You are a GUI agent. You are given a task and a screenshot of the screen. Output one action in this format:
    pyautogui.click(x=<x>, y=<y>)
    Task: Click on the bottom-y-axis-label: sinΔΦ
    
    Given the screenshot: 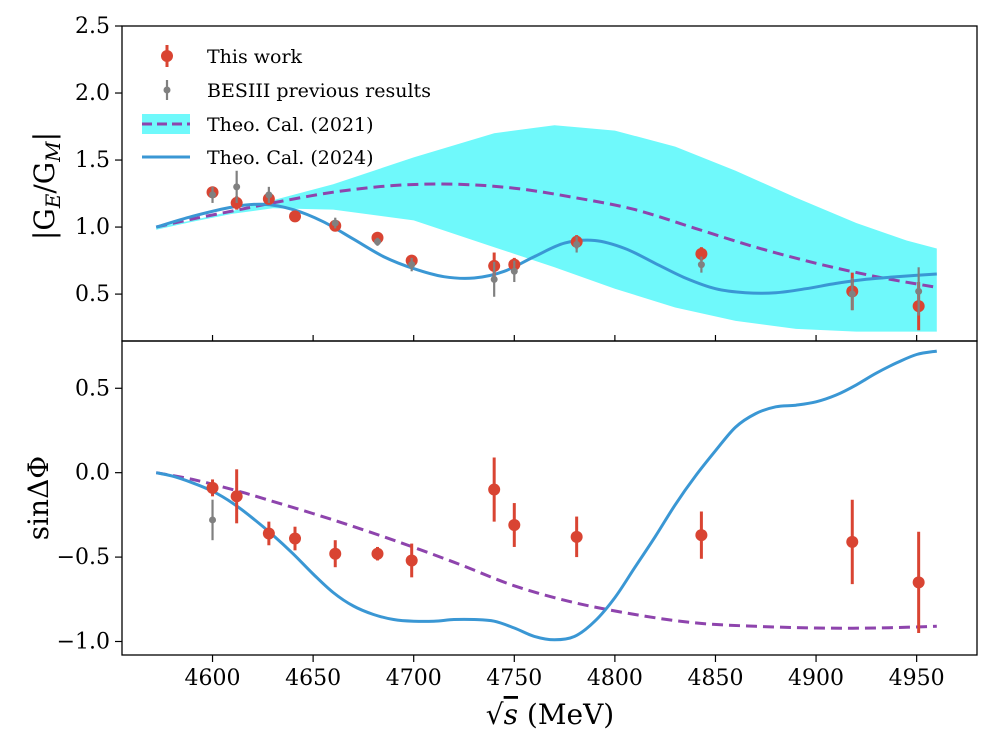 What is the action you would take?
    pyautogui.click(x=38, y=498)
    